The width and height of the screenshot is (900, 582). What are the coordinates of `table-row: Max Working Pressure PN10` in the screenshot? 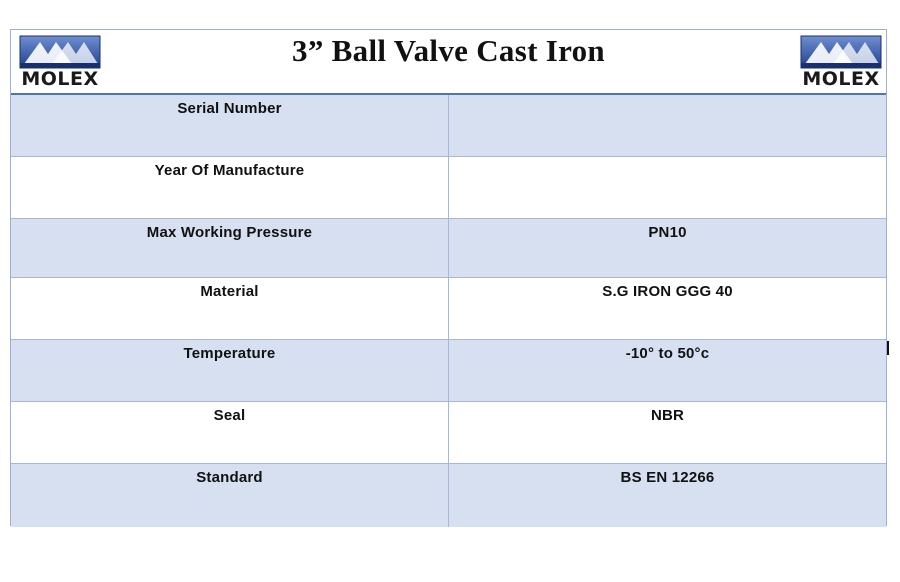 It's located at (448, 248).